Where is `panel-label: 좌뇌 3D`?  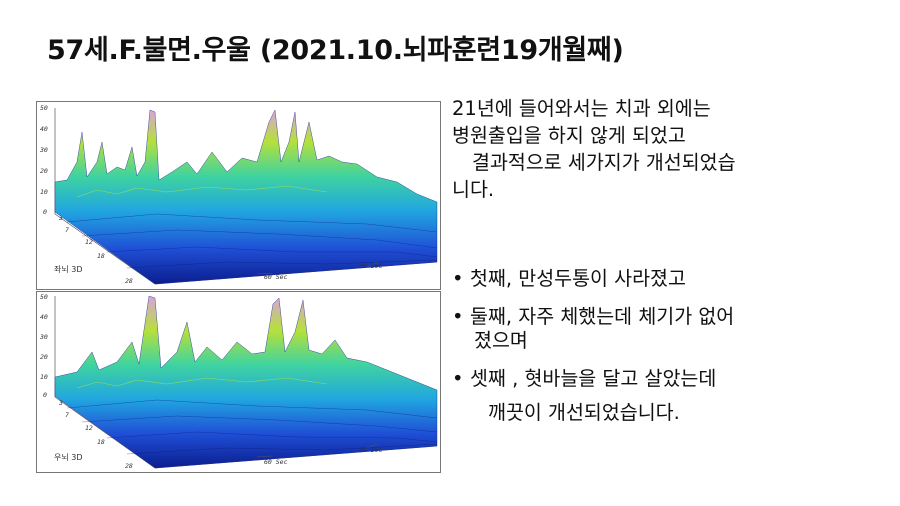
panel-label: 좌뇌 3D is located at coordinates (68, 269).